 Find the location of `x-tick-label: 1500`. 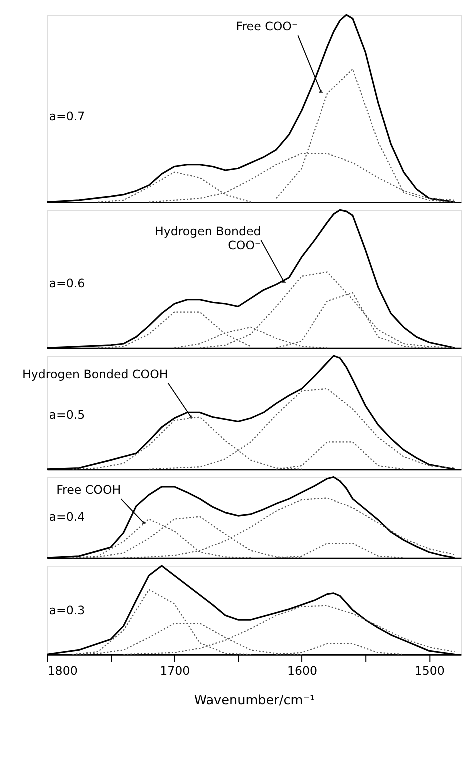

x-tick-label: 1500 is located at coordinates (429, 671).